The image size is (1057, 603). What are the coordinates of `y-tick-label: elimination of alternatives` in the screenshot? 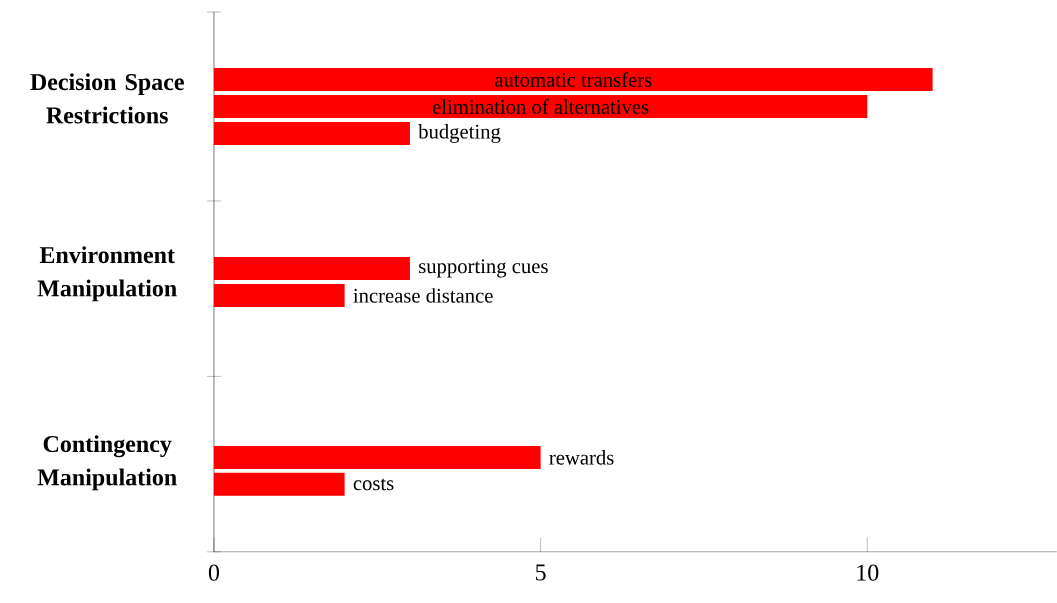 It's located at (540, 106).